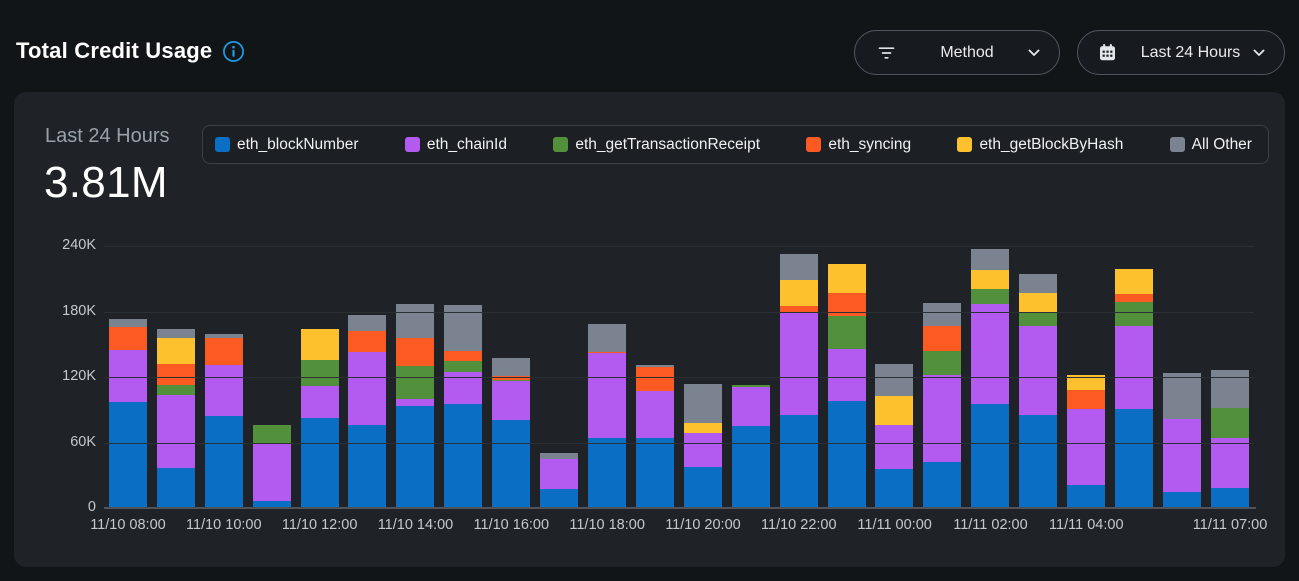  Describe the element at coordinates (1181, 52) in the screenshot. I see `time-range-dropdown: Last 24 Hours` at that location.